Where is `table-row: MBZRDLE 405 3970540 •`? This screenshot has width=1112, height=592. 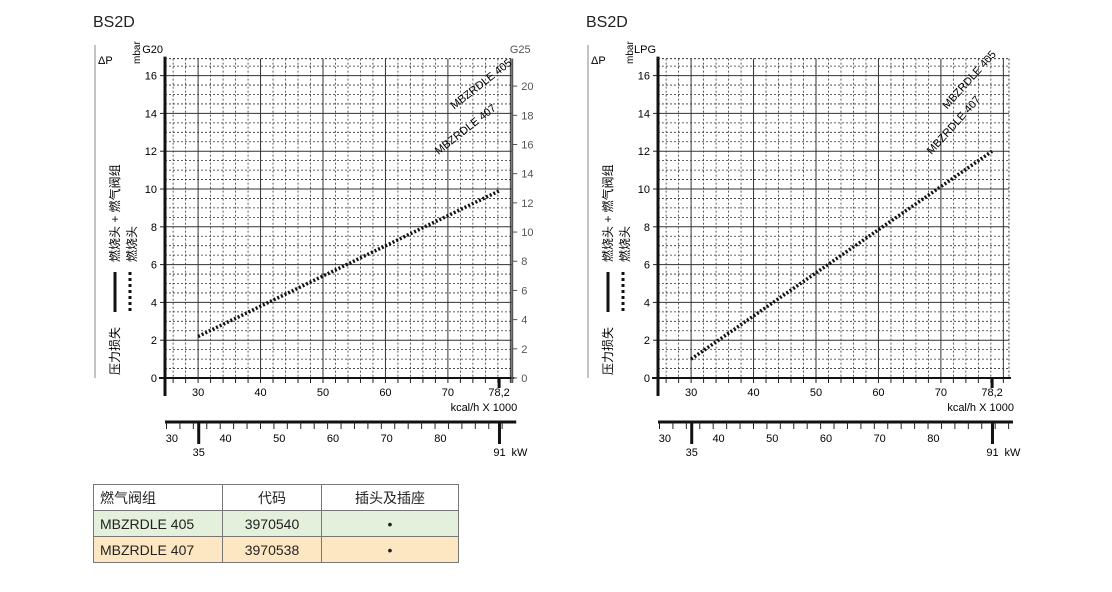
table-row: MBZRDLE 405 3970540 • is located at coordinates (276, 523).